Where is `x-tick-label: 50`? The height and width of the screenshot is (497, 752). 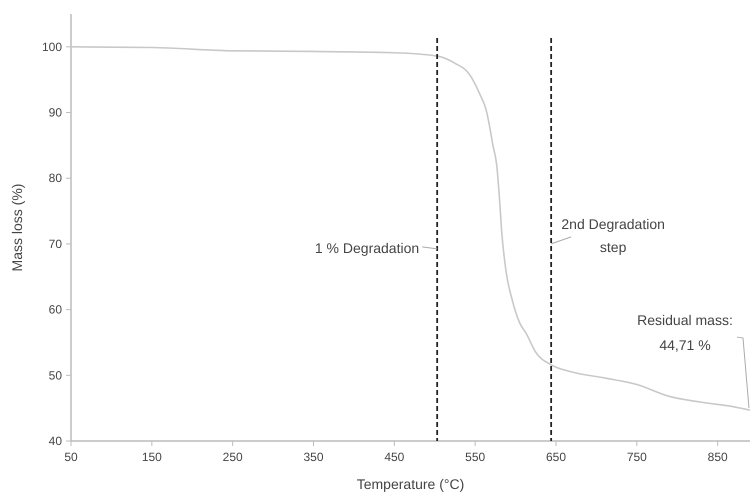 x-tick-label: 50 is located at coordinates (71, 457).